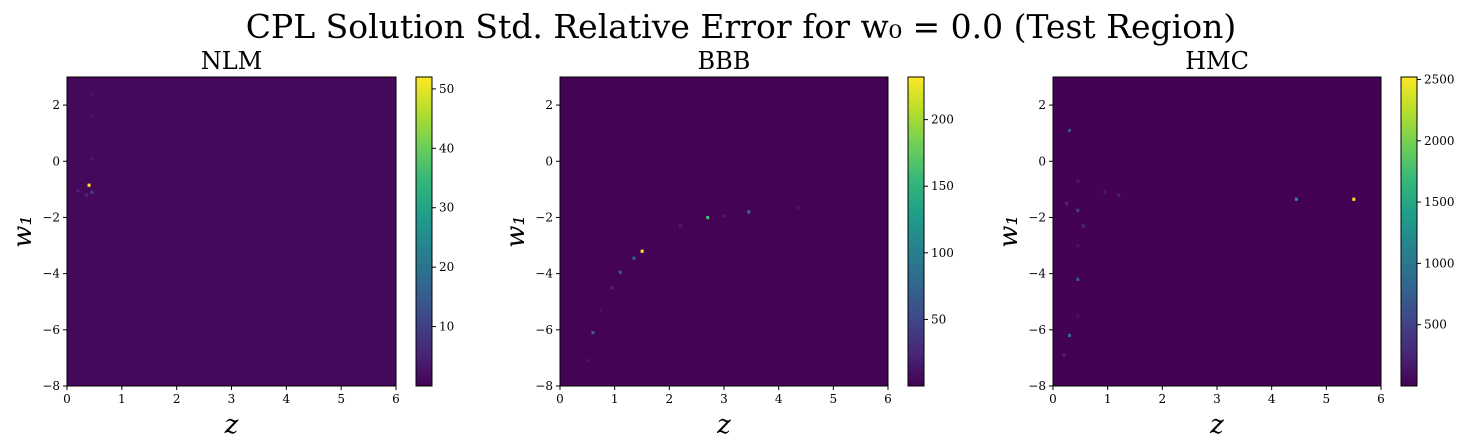 This screenshot has height=448, width=1463. Describe the element at coordinates (446, 148) in the screenshot. I see `colorbar-tick-label: 40` at that location.